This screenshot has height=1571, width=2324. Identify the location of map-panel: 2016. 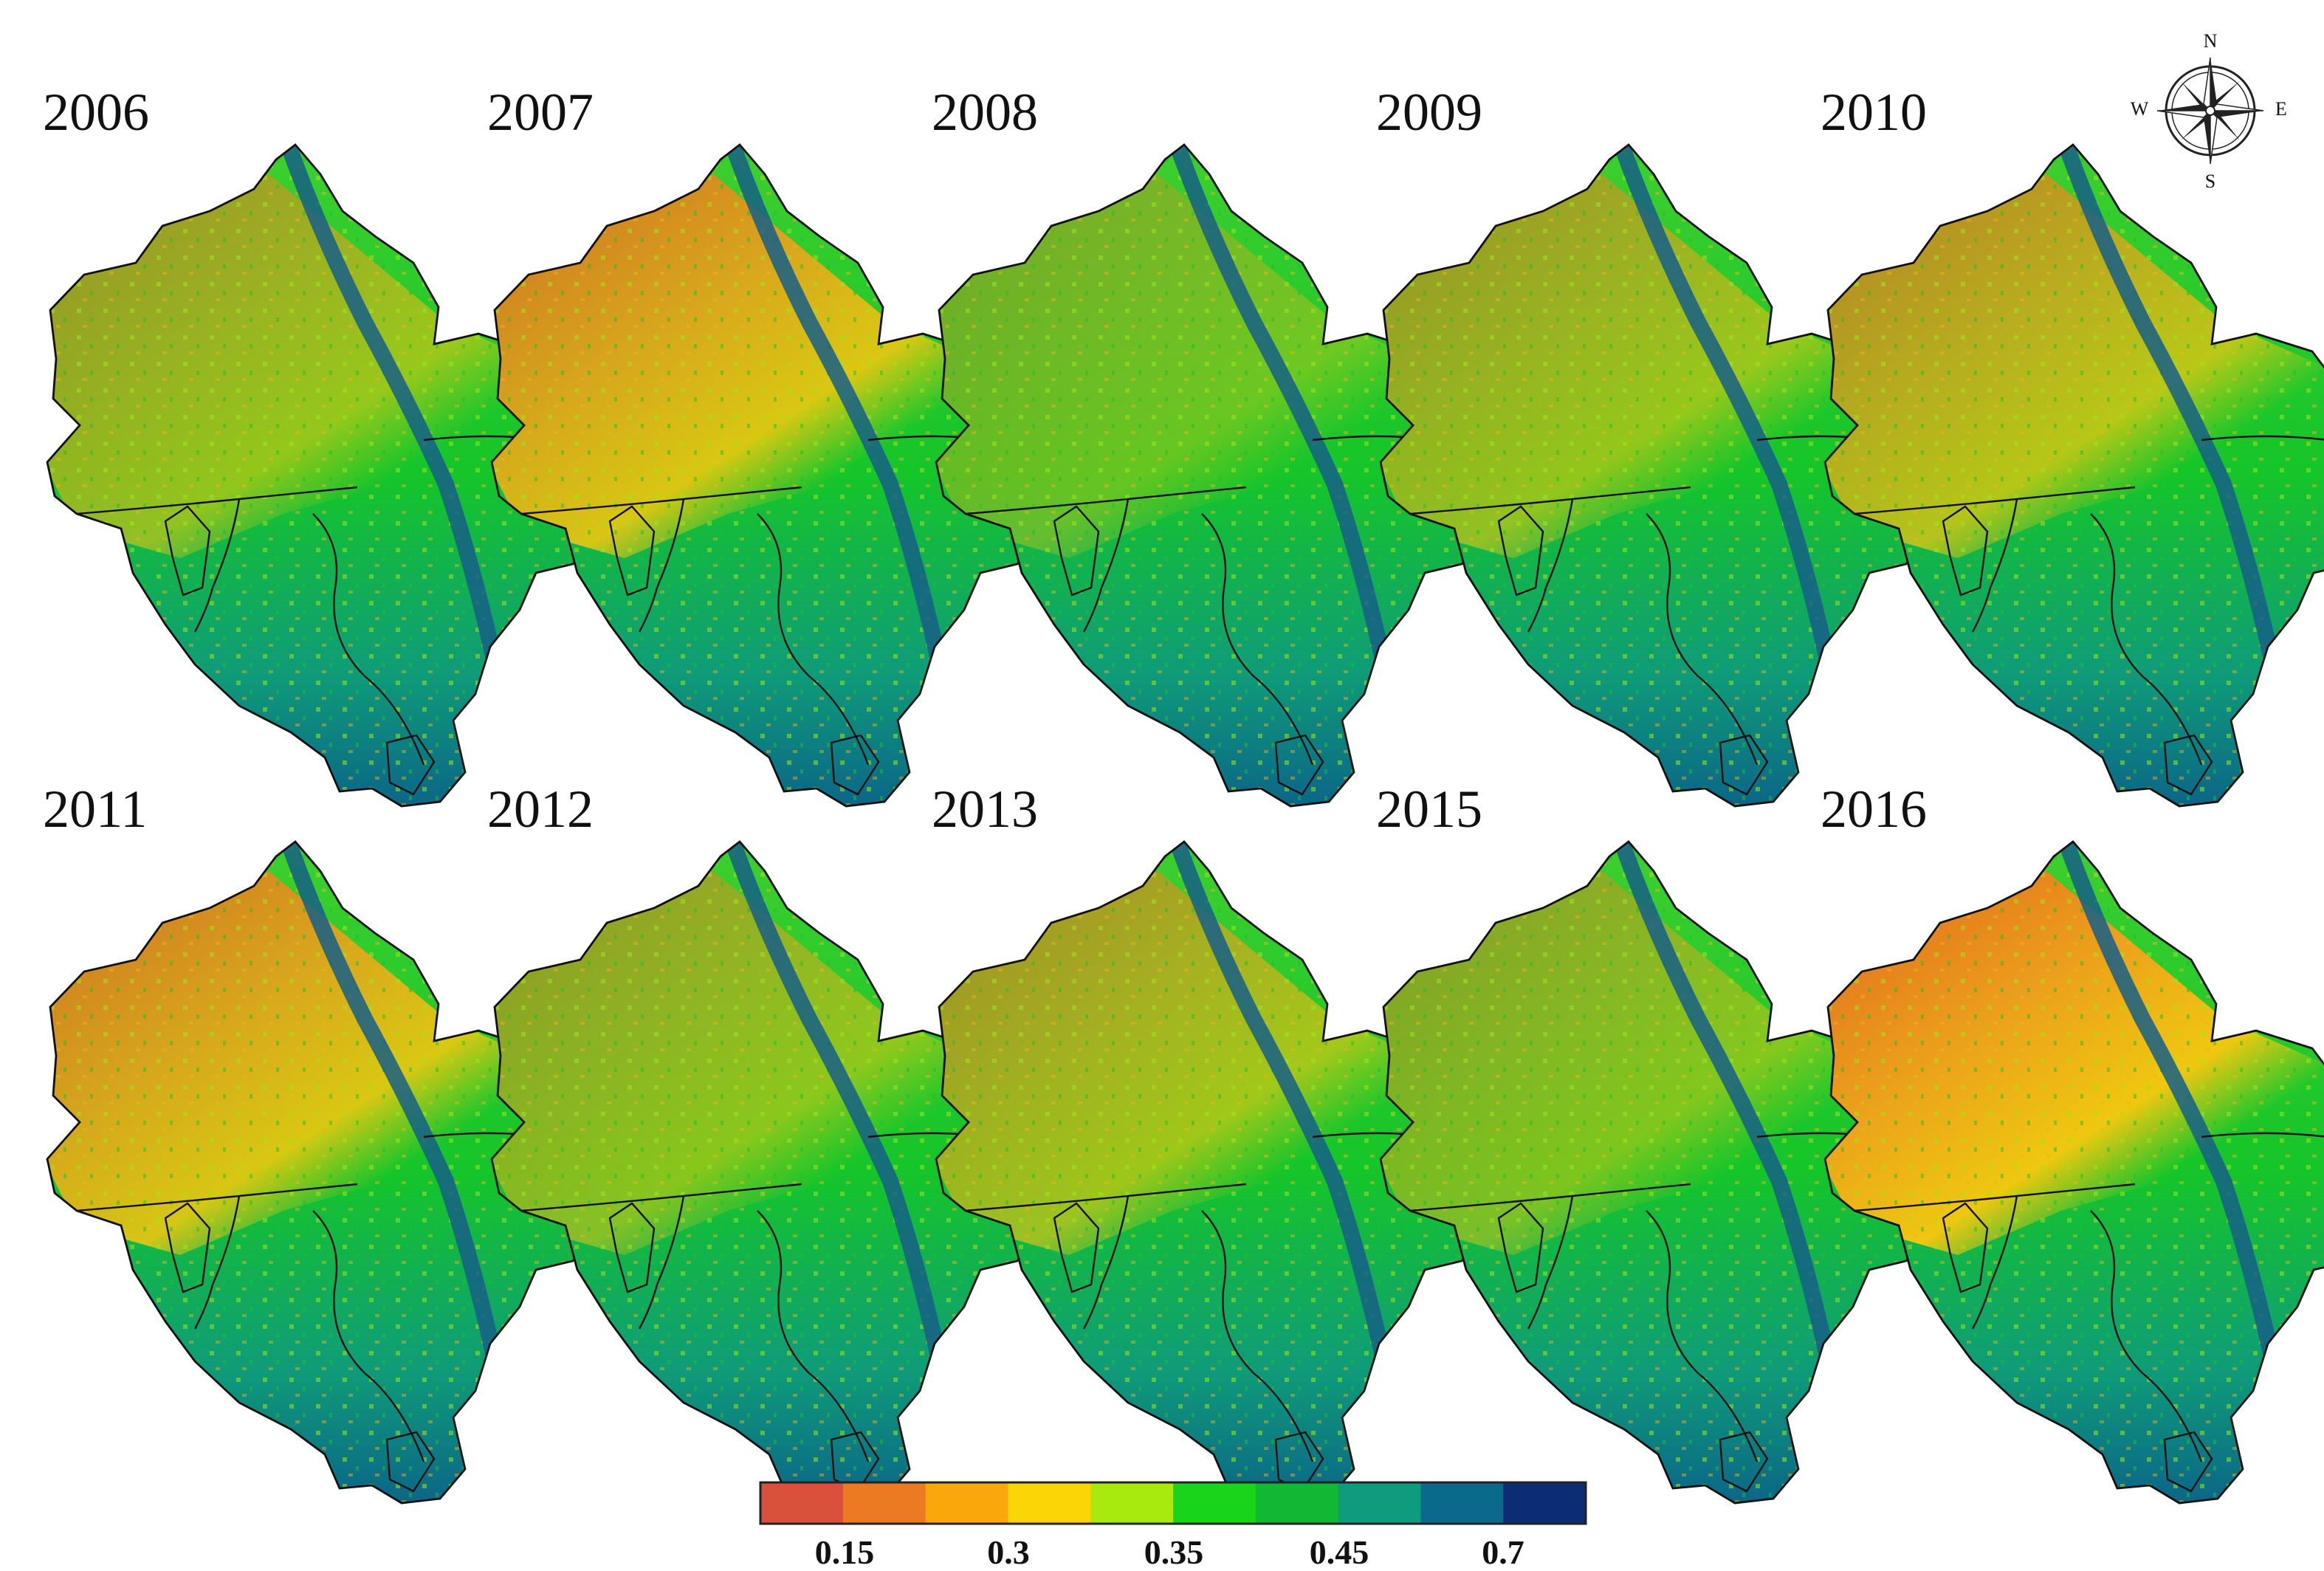
(2072, 1142).